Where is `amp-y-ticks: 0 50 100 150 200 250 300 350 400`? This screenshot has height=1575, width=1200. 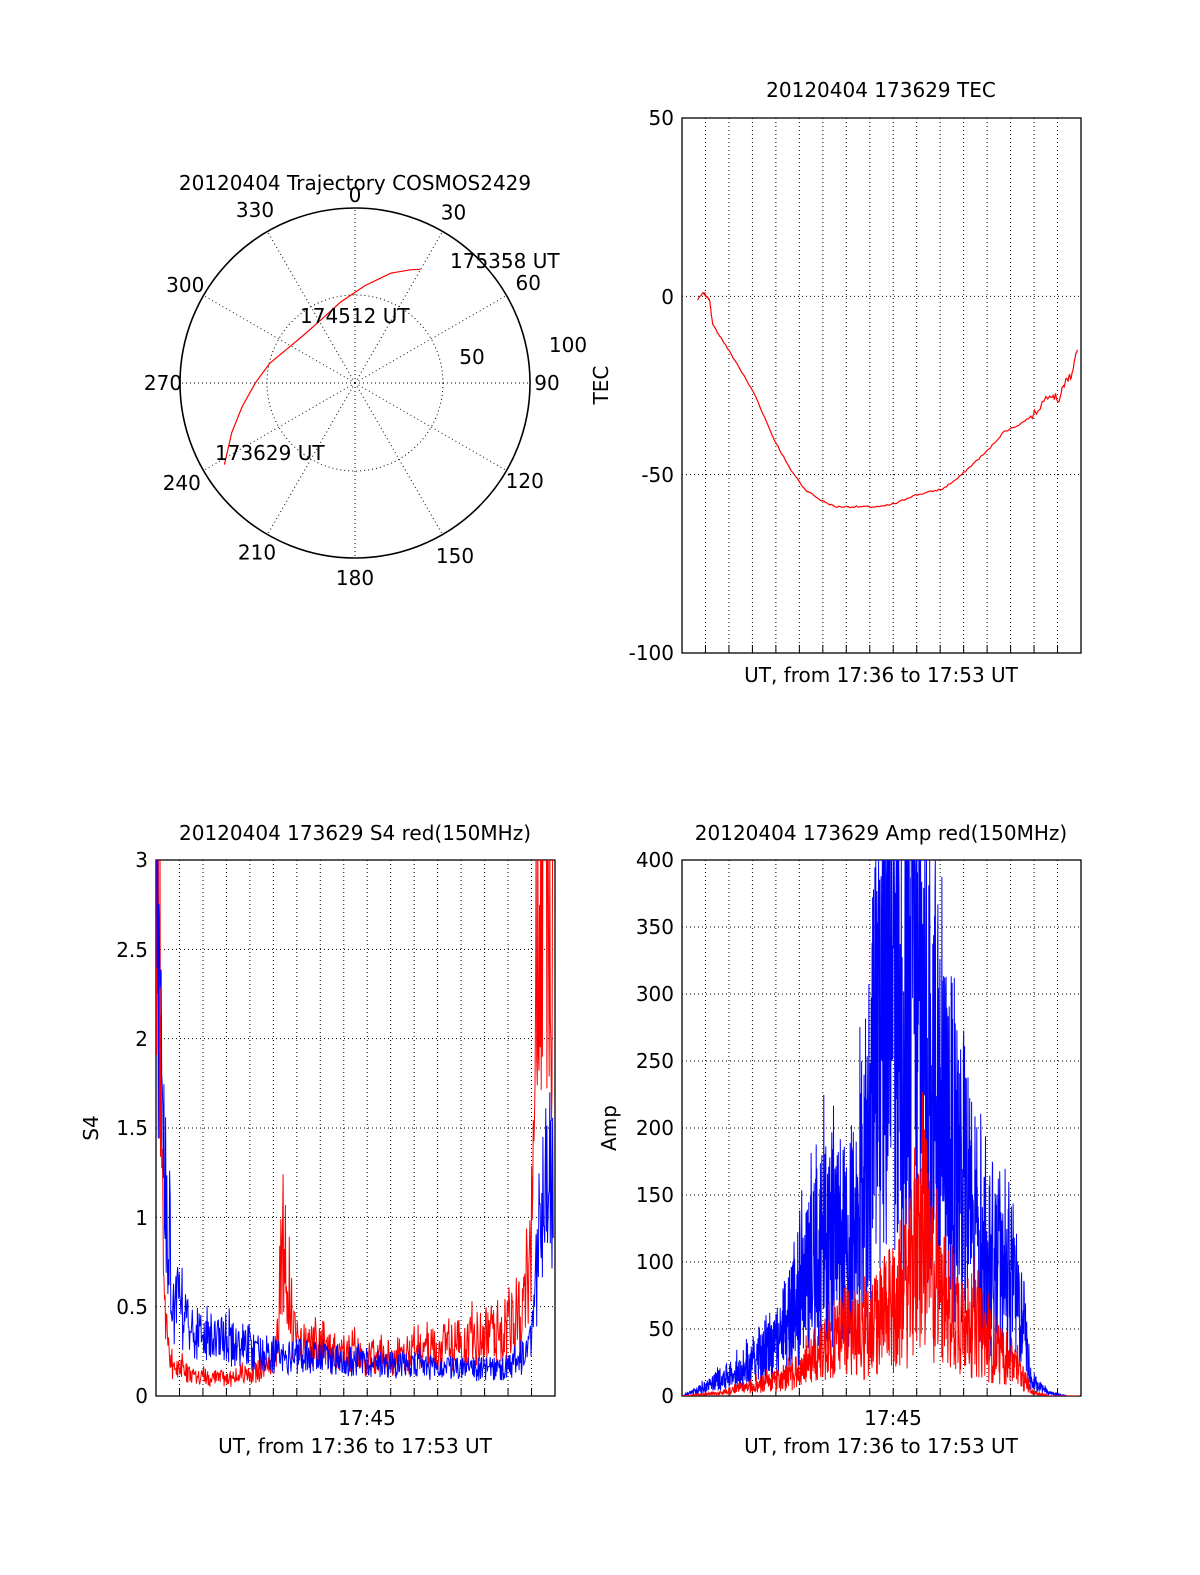 amp-y-ticks: 0 50 100 150 200 250 300 350 400 is located at coordinates (655, 1128).